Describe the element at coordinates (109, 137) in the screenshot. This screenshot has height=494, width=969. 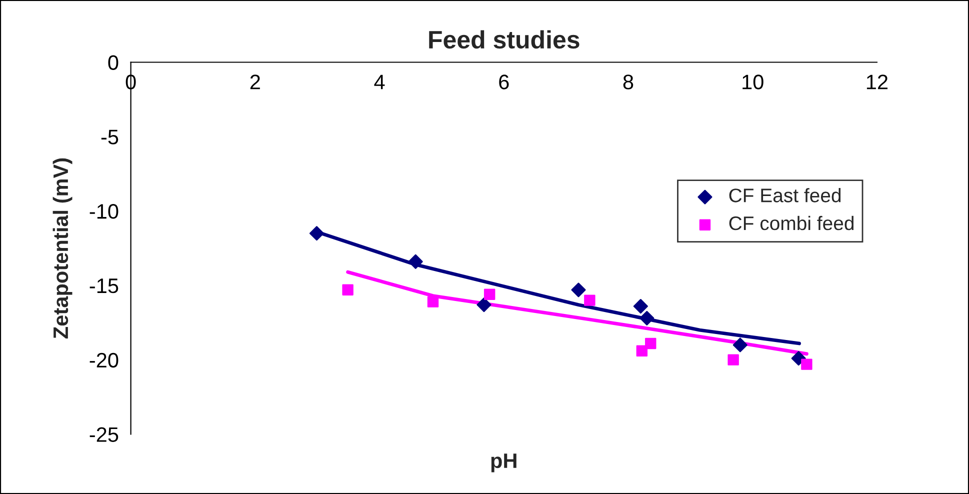
I see `y-tick-label: -5` at that location.